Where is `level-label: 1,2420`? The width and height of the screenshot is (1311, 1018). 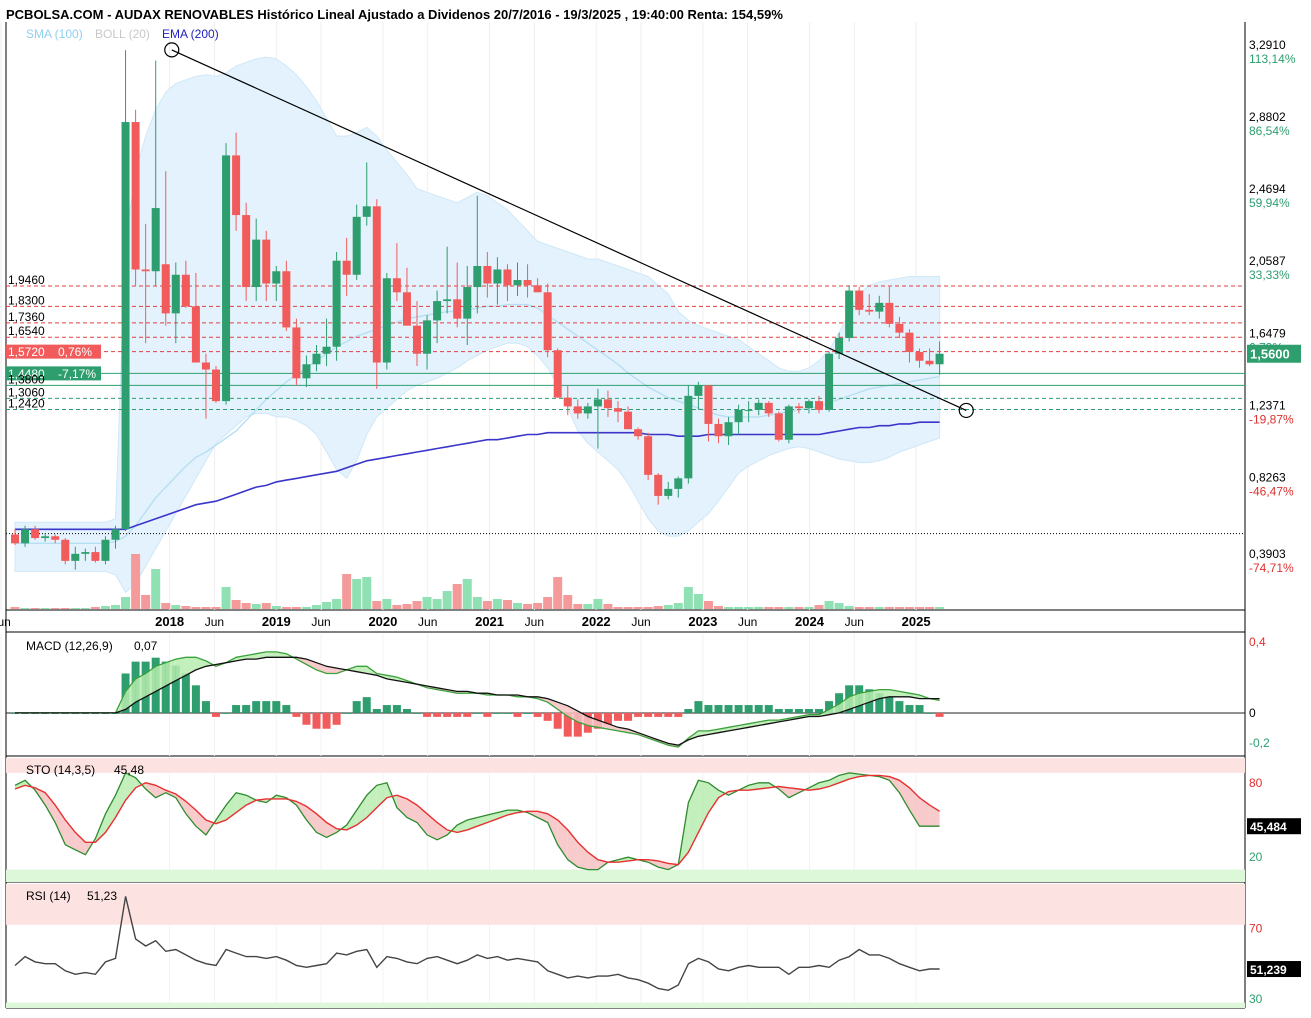 level-label: 1,2420 is located at coordinates (26, 404).